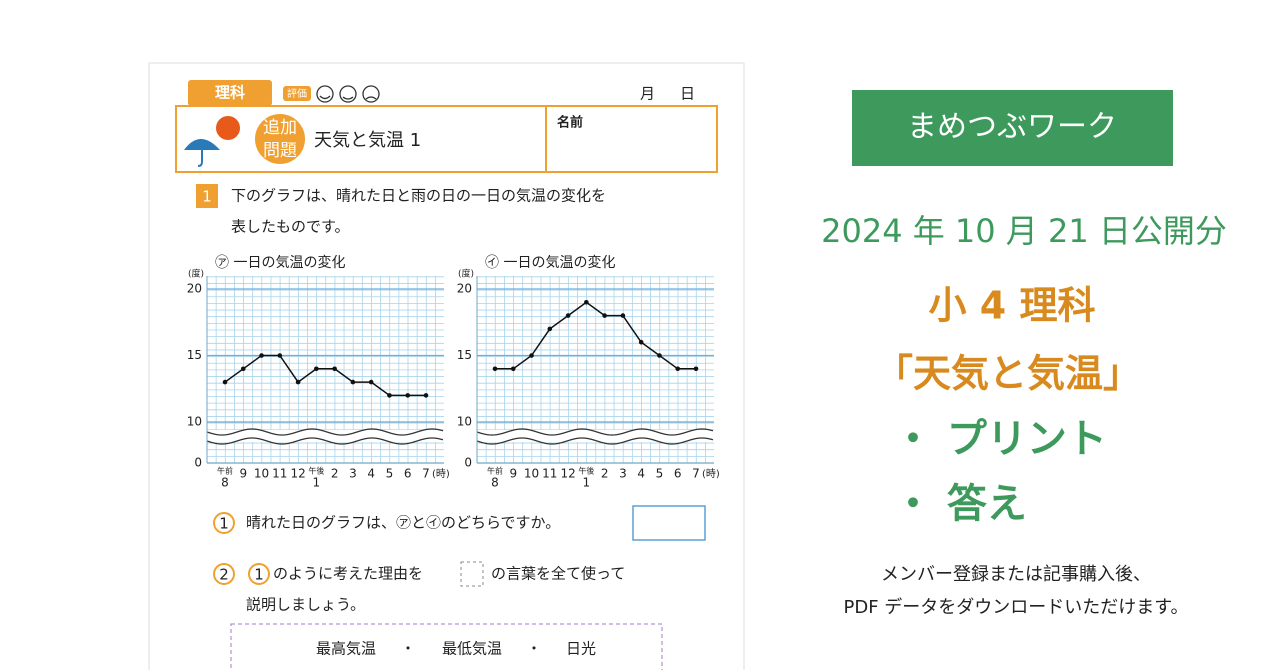 The image size is (1280, 670). What do you see at coordinates (198, 463) in the screenshot?
I see `y-tick-label: 0` at bounding box center [198, 463].